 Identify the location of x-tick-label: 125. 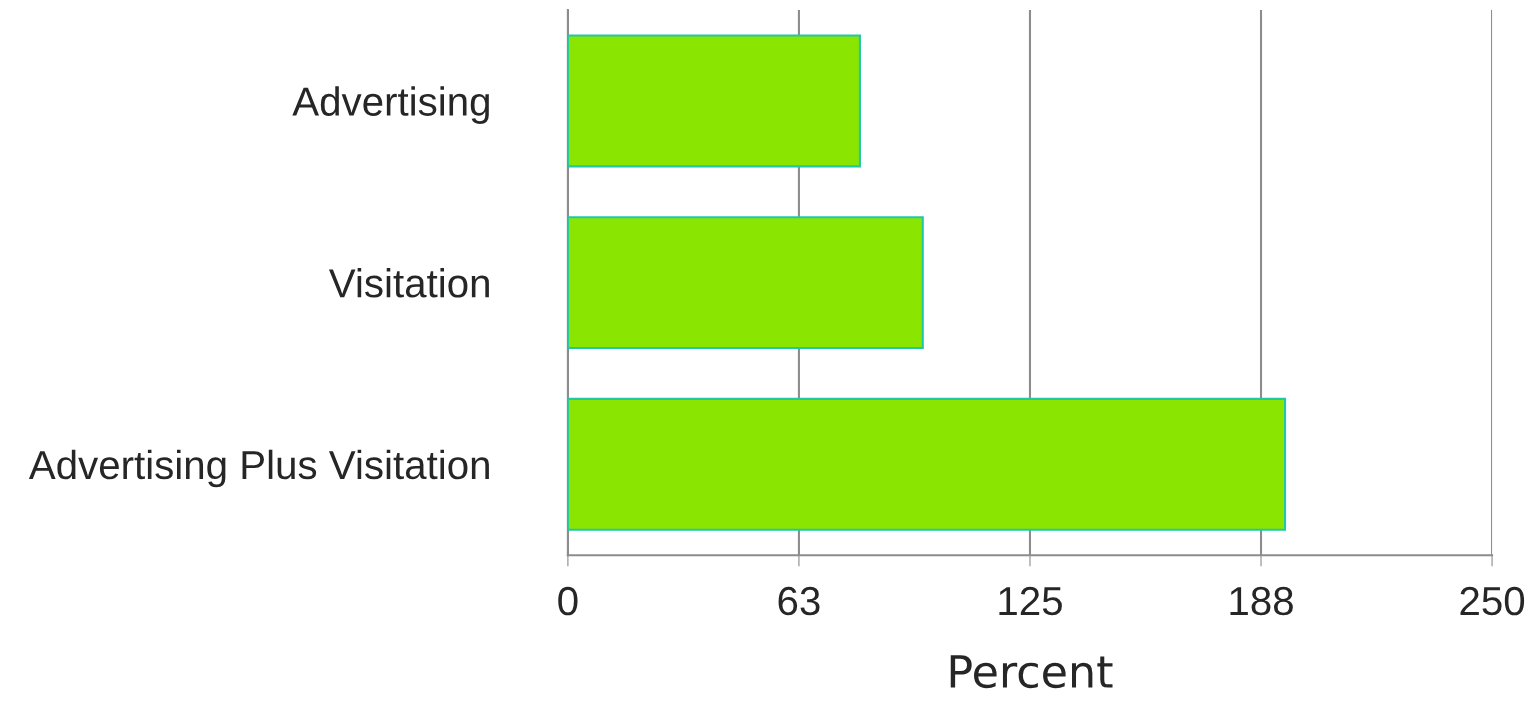
(1030, 601).